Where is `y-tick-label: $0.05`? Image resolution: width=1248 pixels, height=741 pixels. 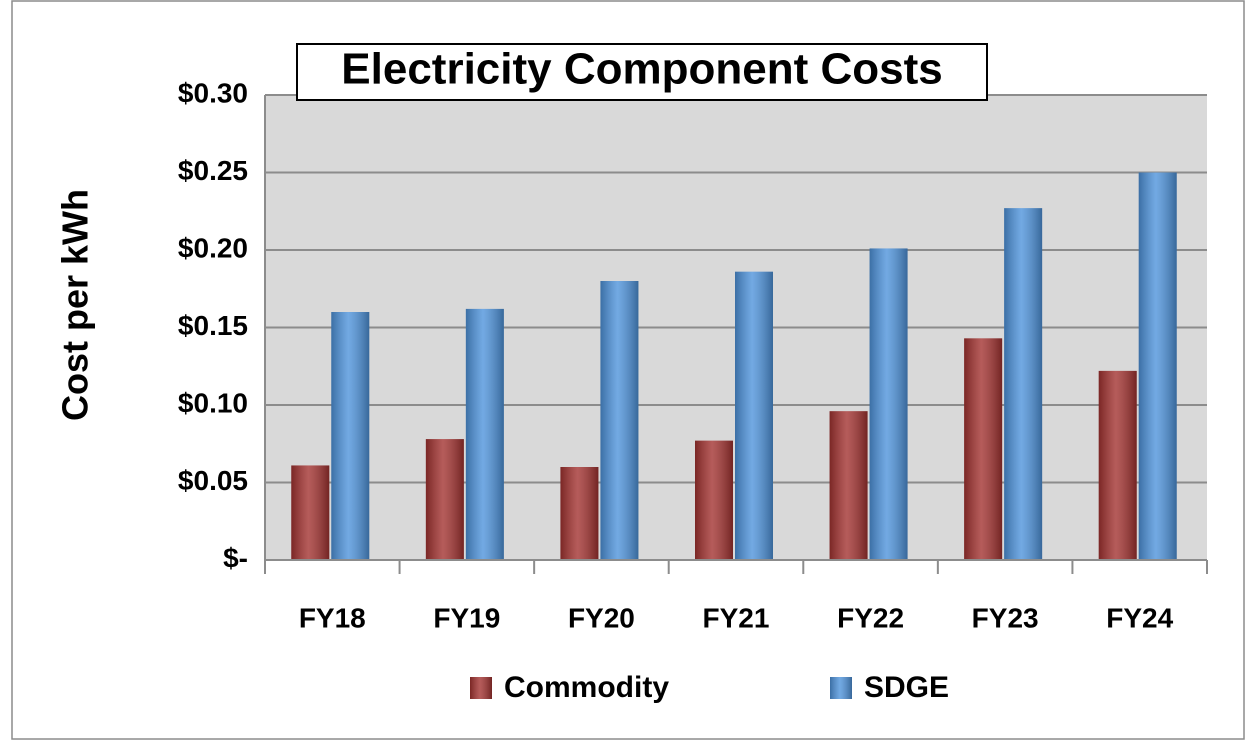
y-tick-label: $0.05 is located at coordinates (213, 480).